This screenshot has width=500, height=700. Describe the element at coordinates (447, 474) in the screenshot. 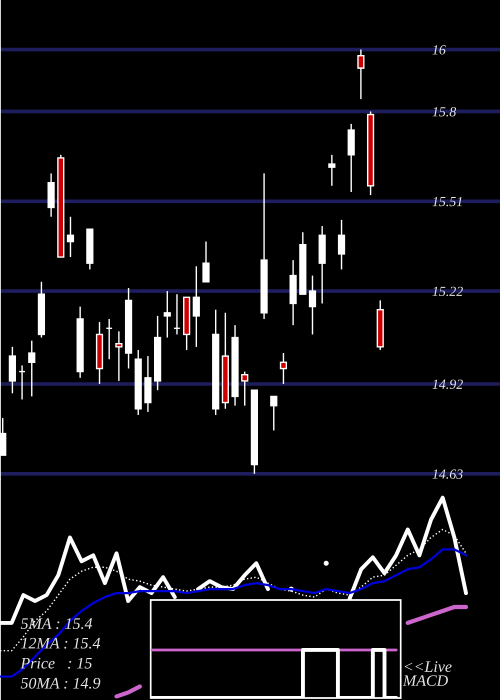

I see `y-tick-label: 14.63` at that location.